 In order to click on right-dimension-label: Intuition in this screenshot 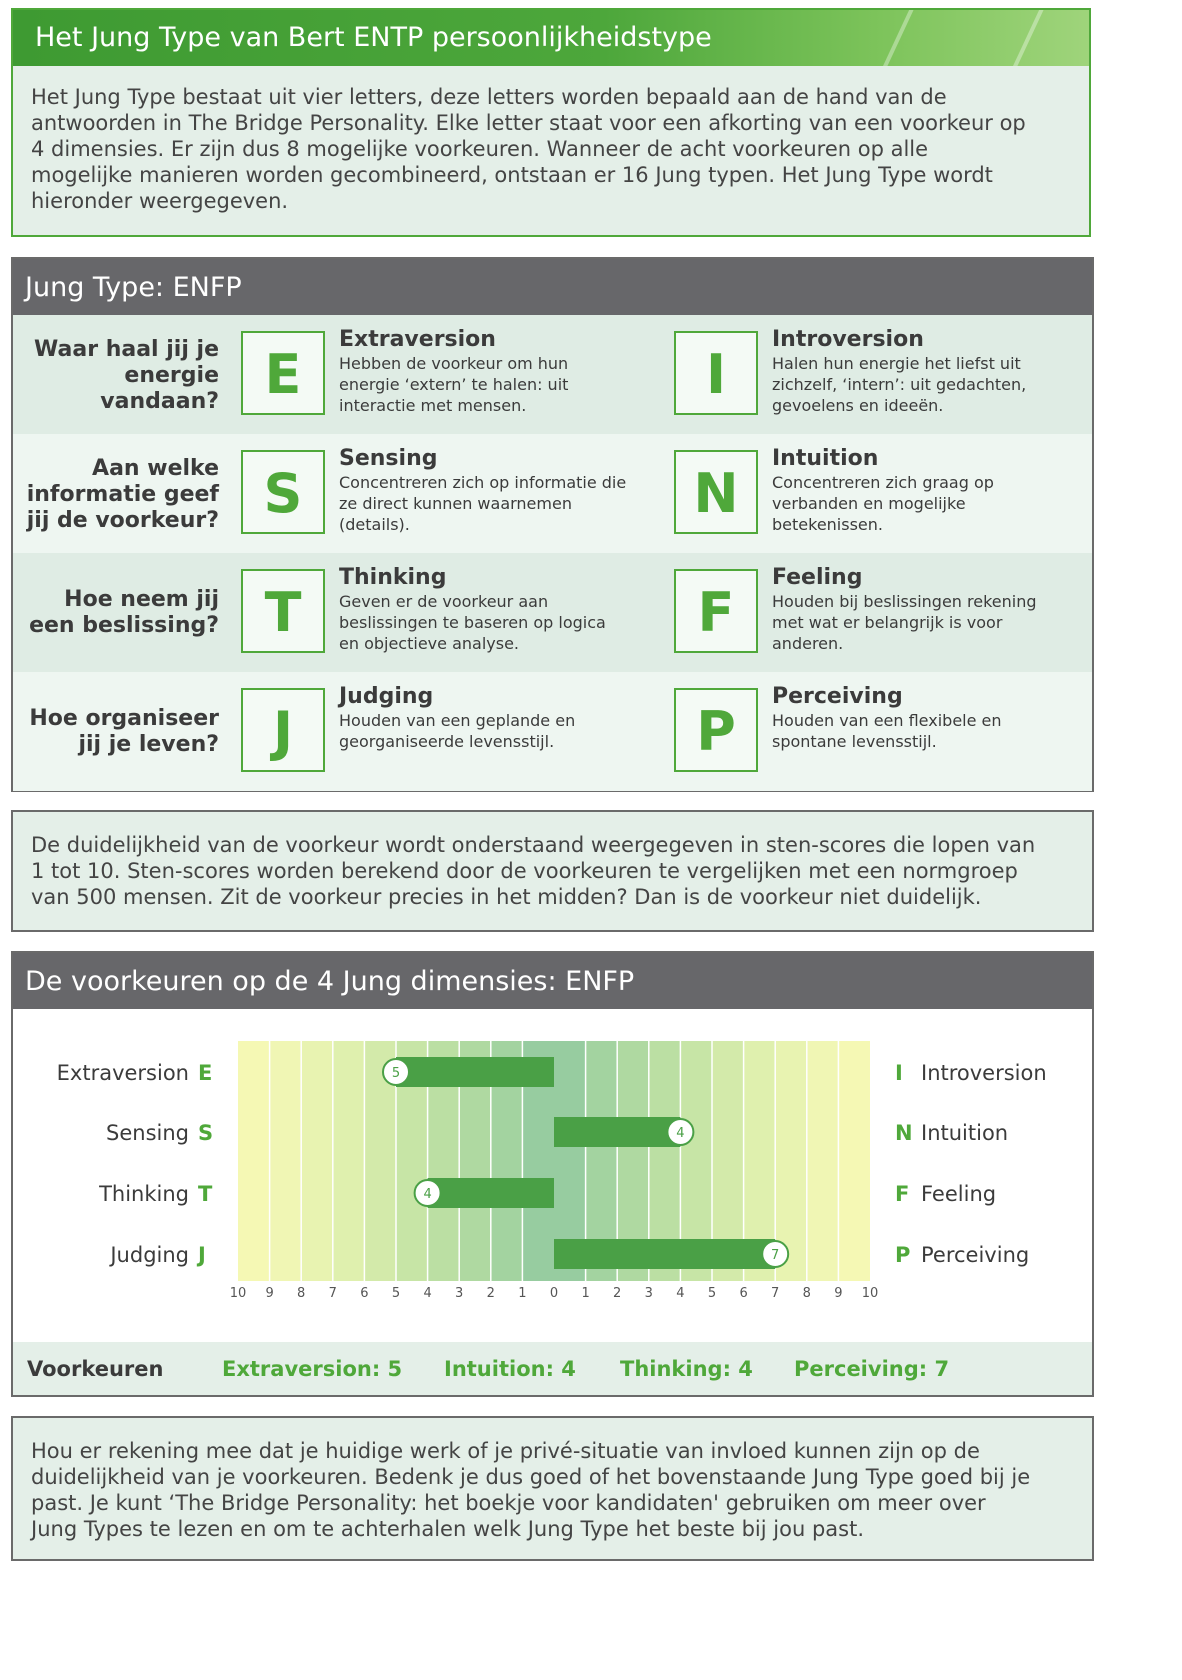, I will do `click(964, 1133)`.